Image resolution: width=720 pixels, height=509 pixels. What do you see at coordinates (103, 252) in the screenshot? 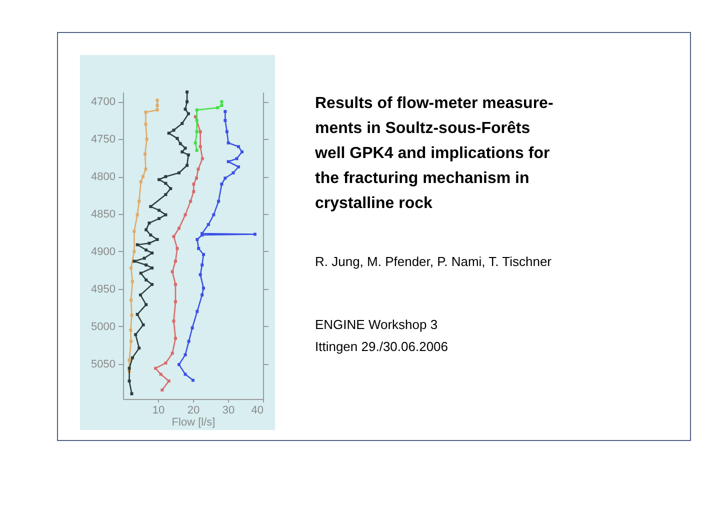
I see `y-tick-label: 4900` at bounding box center [103, 252].